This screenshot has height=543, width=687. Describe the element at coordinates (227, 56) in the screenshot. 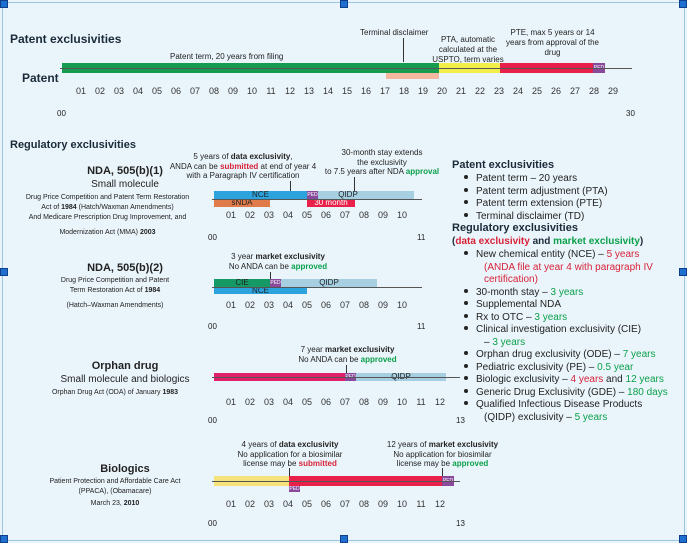

I see `patent-term-label: Patent term, 20 years from filing` at that location.